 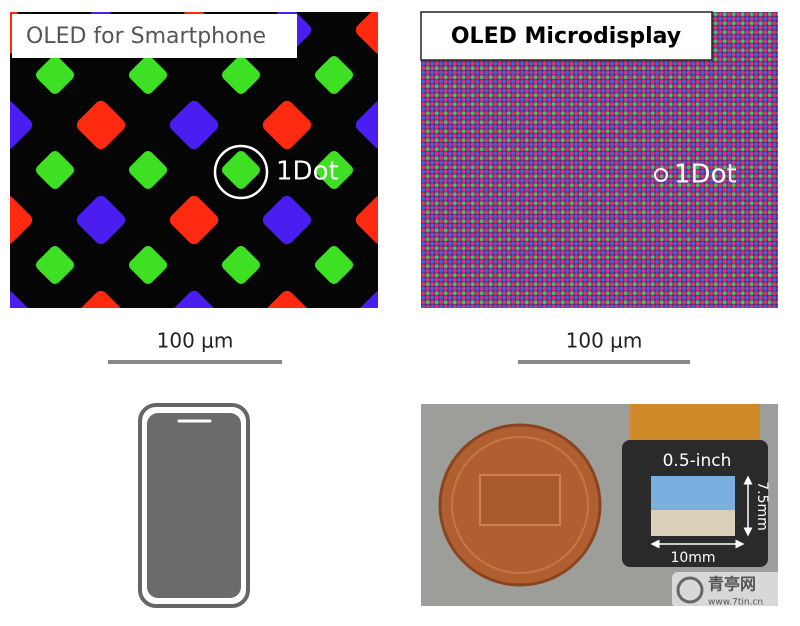 I want to click on panel-label: OLED for Smartphone, so click(x=146, y=36).